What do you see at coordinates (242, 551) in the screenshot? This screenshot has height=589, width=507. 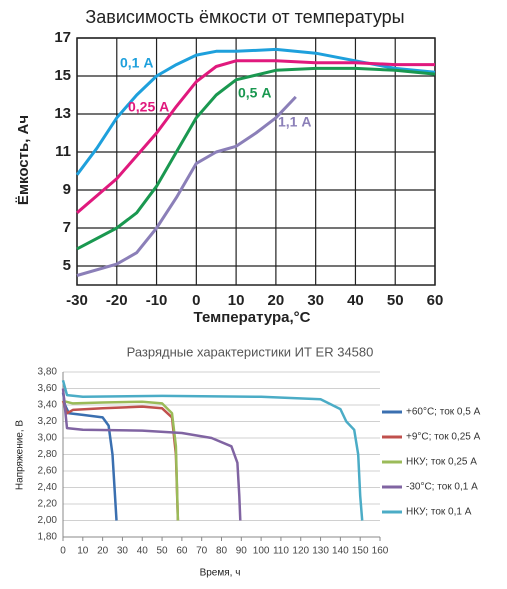 I see `x-tick-label: 90` at bounding box center [242, 551].